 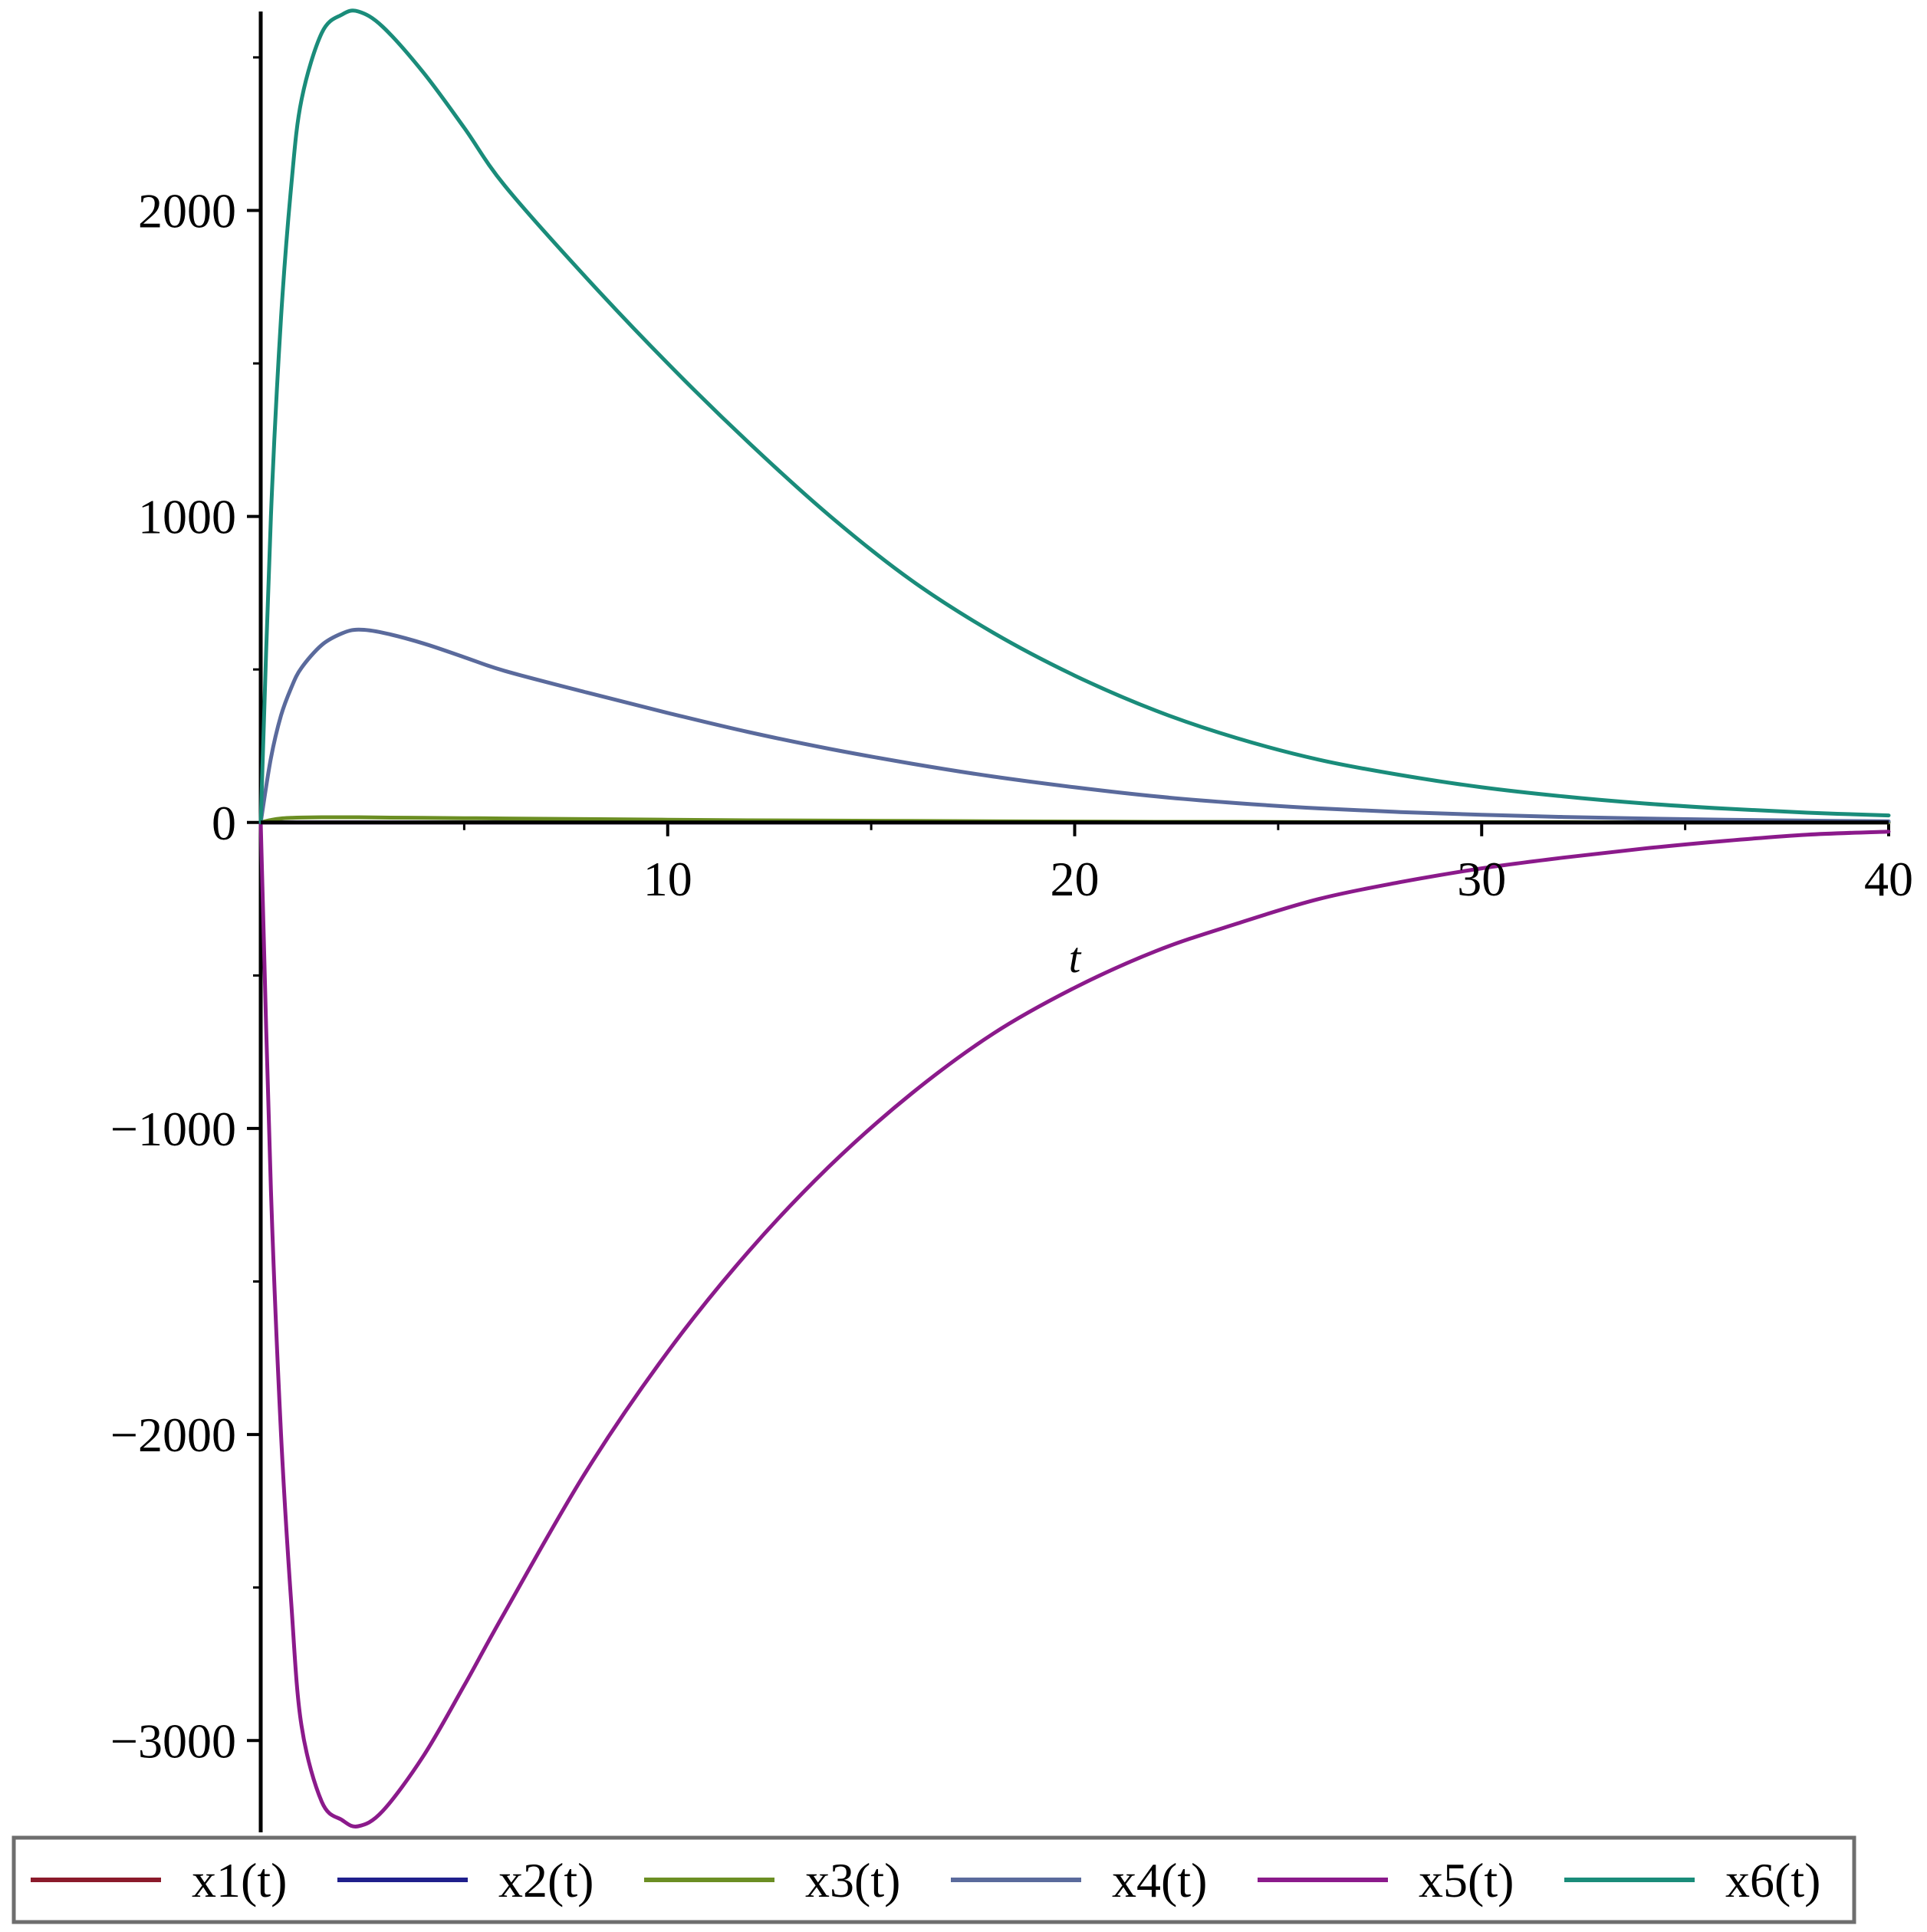 I want to click on legend-label: x5(t), so click(x=1466, y=1880).